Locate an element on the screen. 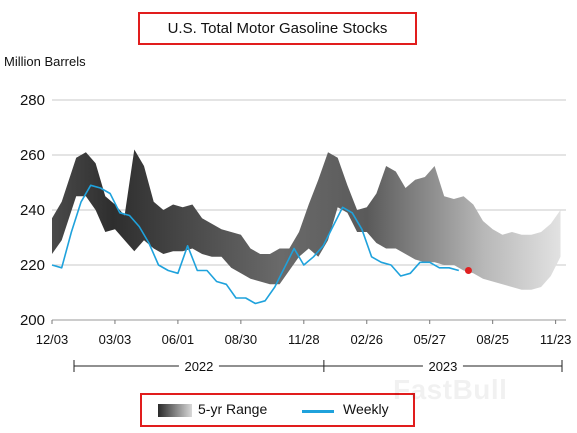 The width and height of the screenshot is (577, 433). x-tick-label: 11/23 is located at coordinates (556, 339).